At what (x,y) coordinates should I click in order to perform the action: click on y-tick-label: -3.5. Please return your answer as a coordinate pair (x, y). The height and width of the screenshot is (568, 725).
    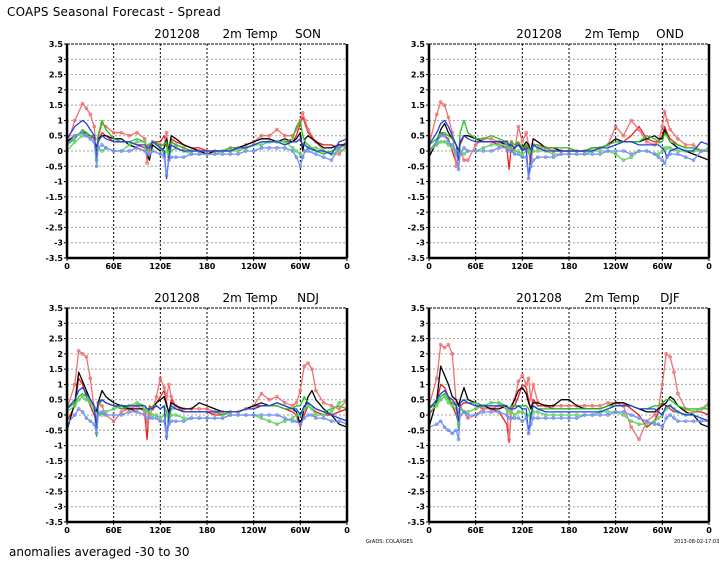
    Looking at the image, I should click on (417, 258).